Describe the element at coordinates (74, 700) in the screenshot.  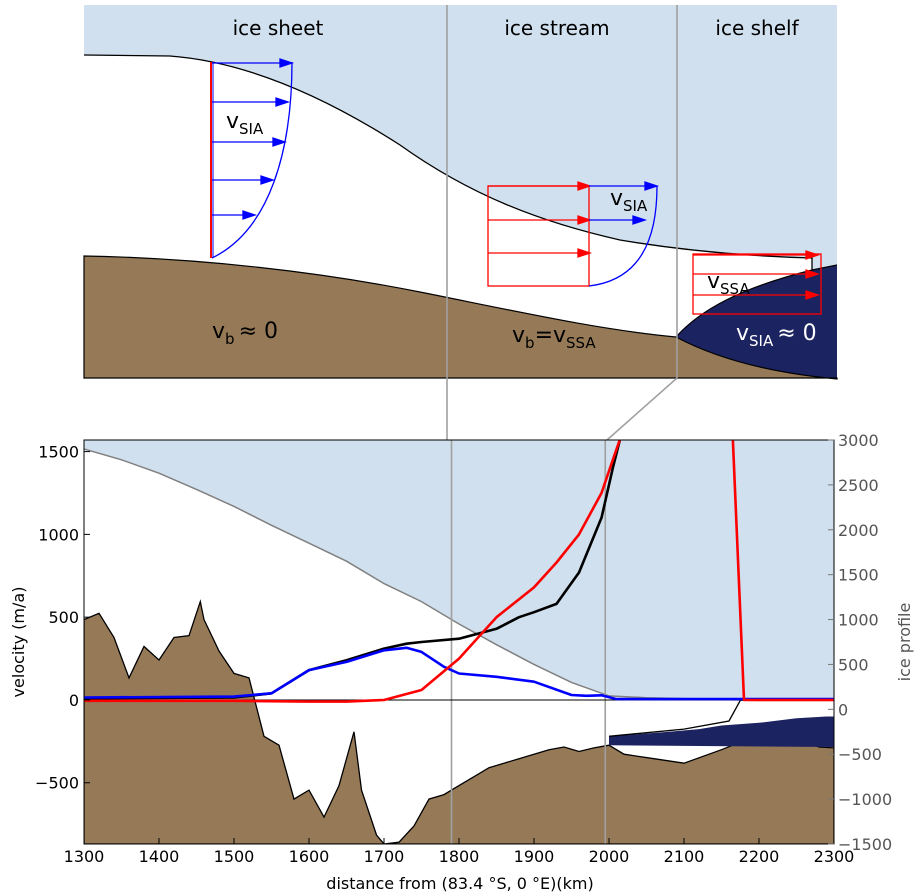
I see `y-tick-label: 0` at that location.